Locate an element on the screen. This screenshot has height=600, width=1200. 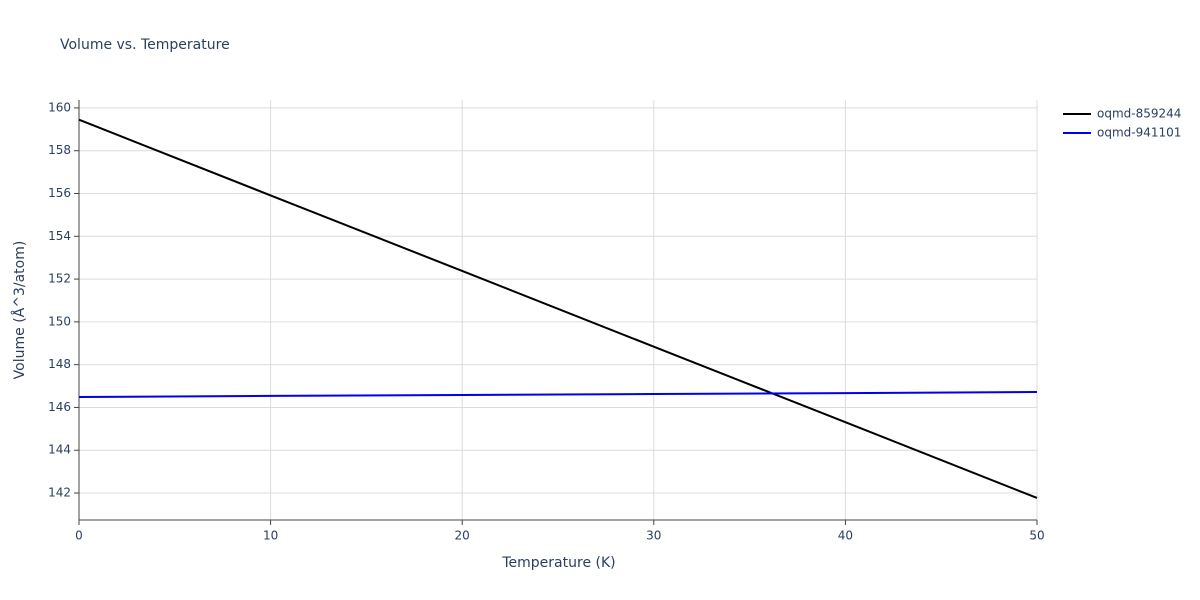
y-tick-label: 160 is located at coordinates (59, 107).